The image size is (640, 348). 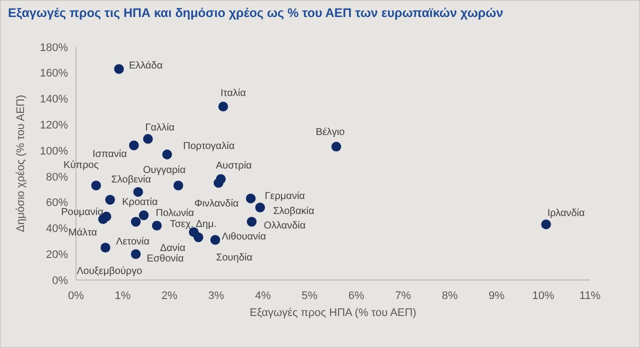 I want to click on y-tick-label: 180%, so click(x=54, y=48).